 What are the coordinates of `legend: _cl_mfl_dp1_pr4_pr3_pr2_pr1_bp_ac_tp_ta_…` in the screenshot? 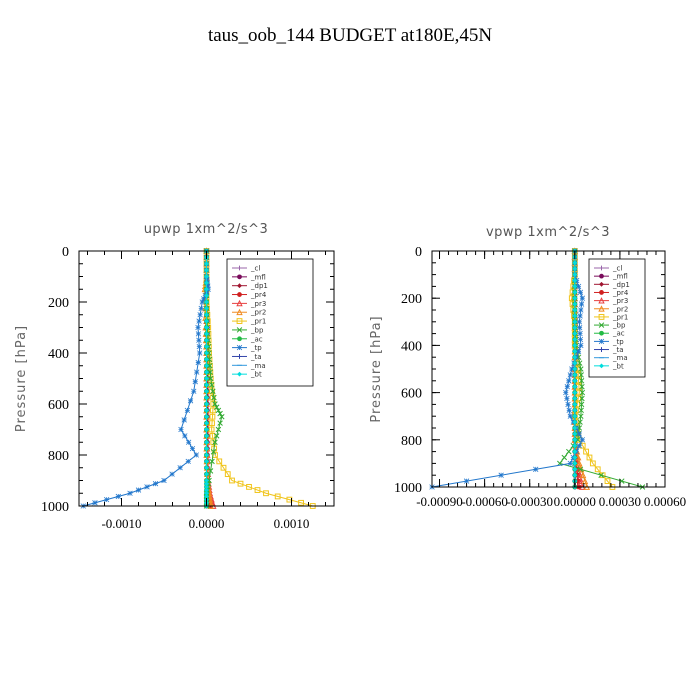 It's located at (617, 318).